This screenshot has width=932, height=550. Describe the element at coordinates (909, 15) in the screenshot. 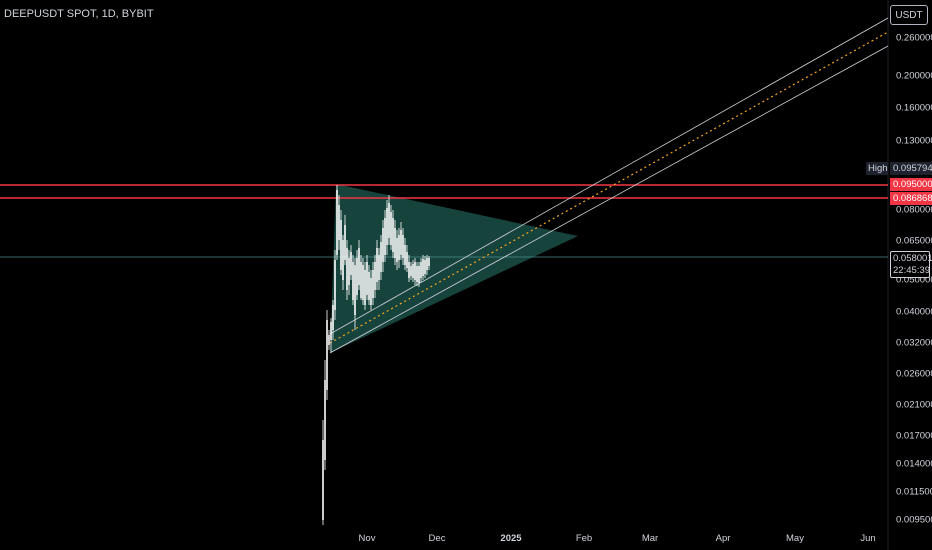

I see `currency-button: USDT` at that location.